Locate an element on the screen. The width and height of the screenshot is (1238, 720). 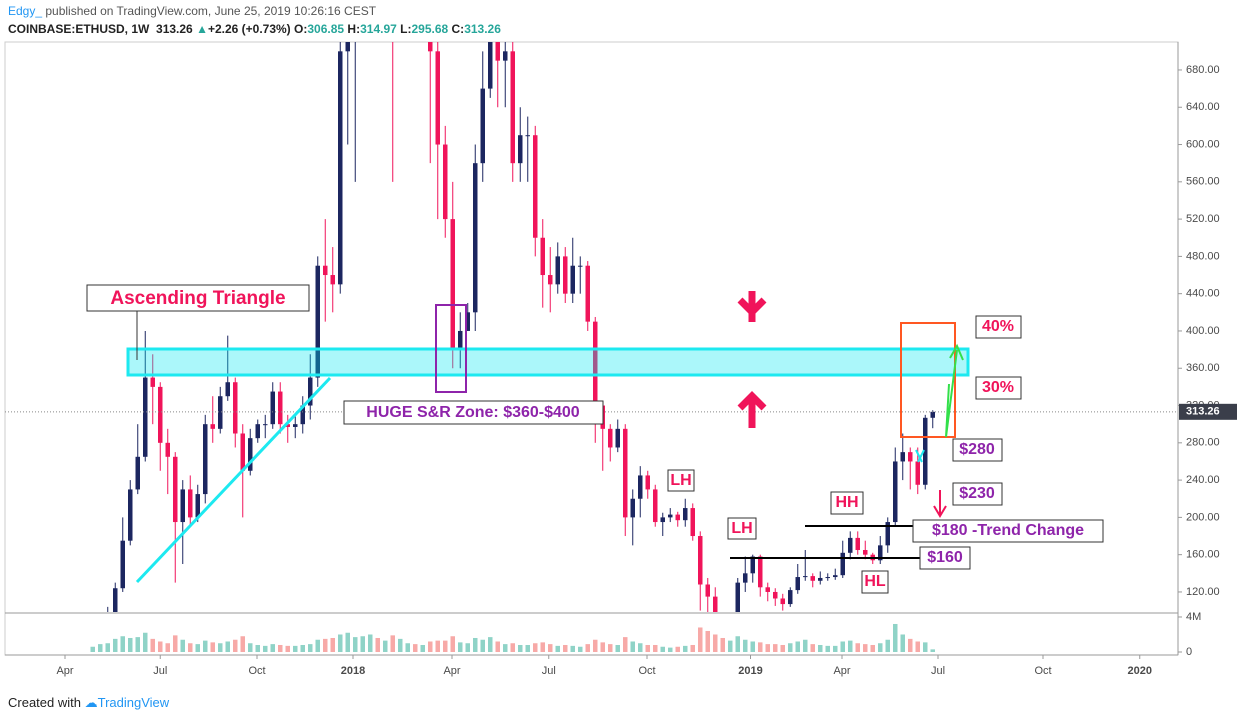
up-arrow is located at coordinates (752, 409).